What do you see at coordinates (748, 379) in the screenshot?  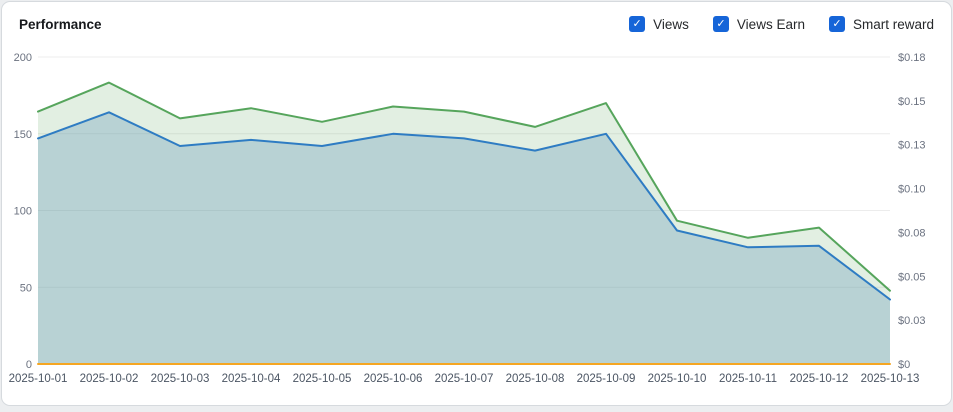 I see `x-axis-label: 2025-10-11` at bounding box center [748, 379].